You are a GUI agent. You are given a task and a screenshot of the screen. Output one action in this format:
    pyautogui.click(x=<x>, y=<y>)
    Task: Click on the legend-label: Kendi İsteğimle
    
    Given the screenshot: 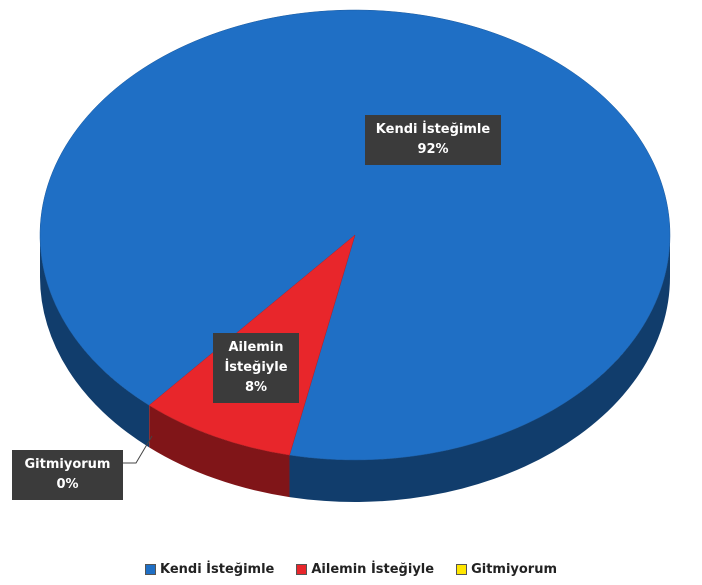 What is the action you would take?
    pyautogui.click(x=217, y=569)
    